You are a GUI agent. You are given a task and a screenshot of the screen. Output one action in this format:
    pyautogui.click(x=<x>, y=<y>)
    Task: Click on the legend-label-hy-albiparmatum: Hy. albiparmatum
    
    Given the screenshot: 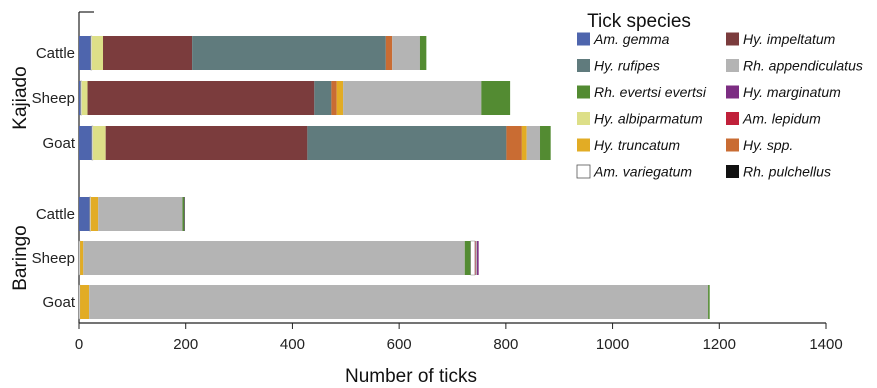 What is the action you would take?
    pyautogui.click(x=648, y=119)
    